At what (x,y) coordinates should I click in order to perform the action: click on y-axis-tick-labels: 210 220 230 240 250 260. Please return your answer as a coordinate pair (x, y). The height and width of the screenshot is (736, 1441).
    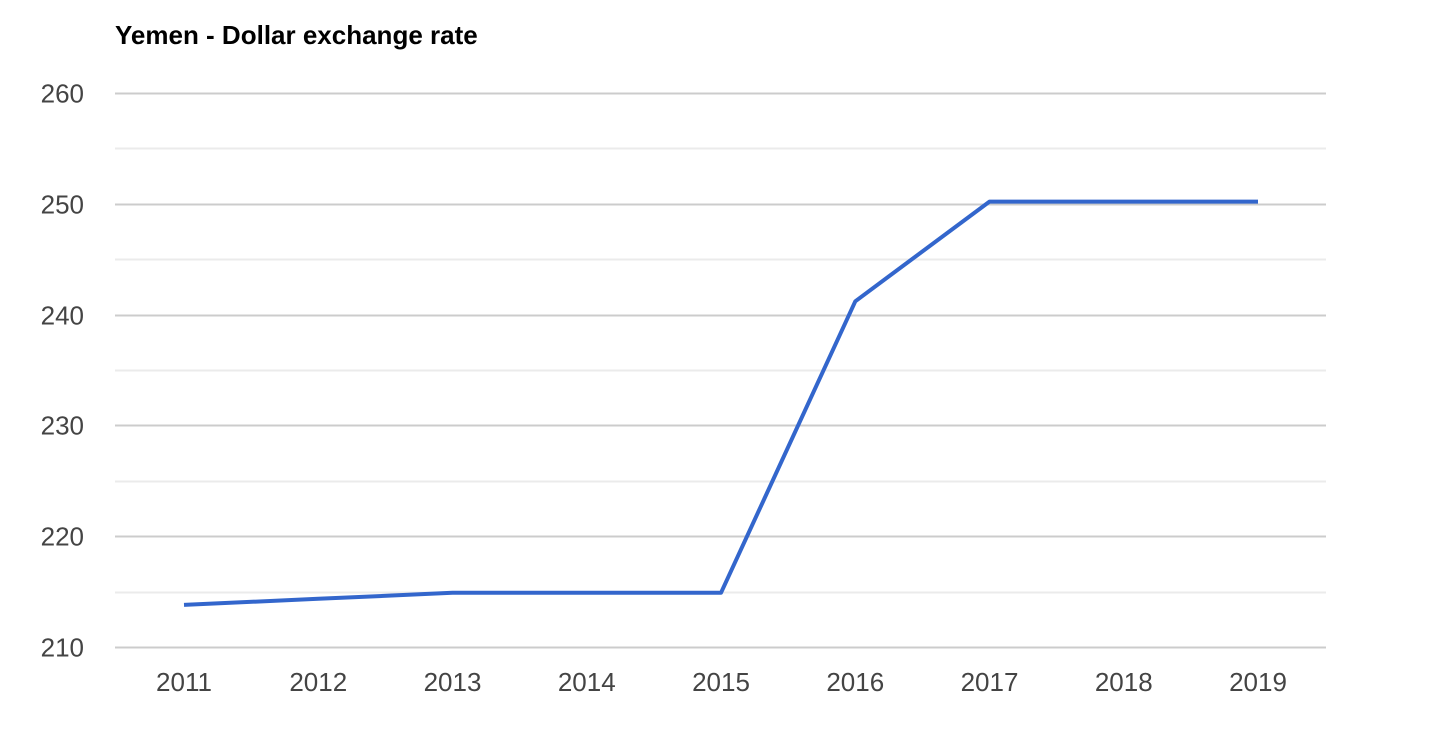
    Looking at the image, I should click on (62, 371).